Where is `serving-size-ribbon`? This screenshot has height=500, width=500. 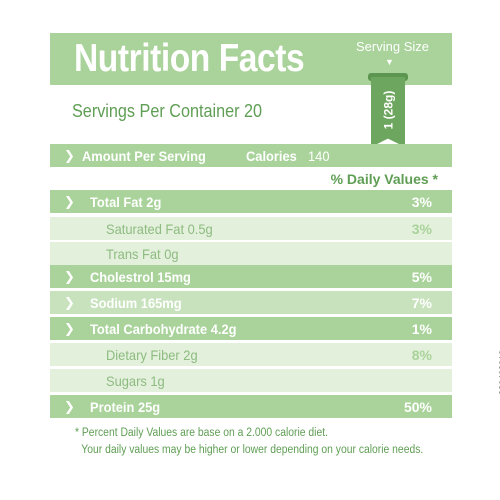 serving-size-ribbon is located at coordinates (388, 112).